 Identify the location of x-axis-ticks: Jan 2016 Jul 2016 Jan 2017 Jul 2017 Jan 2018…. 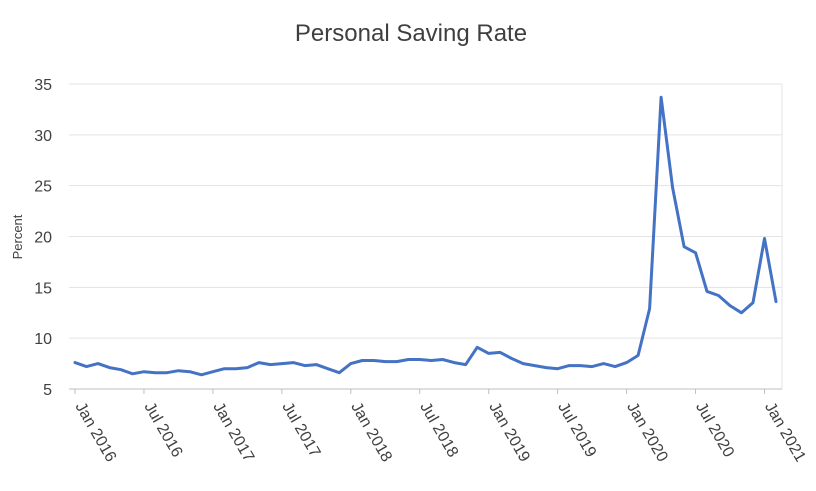
(440, 427).